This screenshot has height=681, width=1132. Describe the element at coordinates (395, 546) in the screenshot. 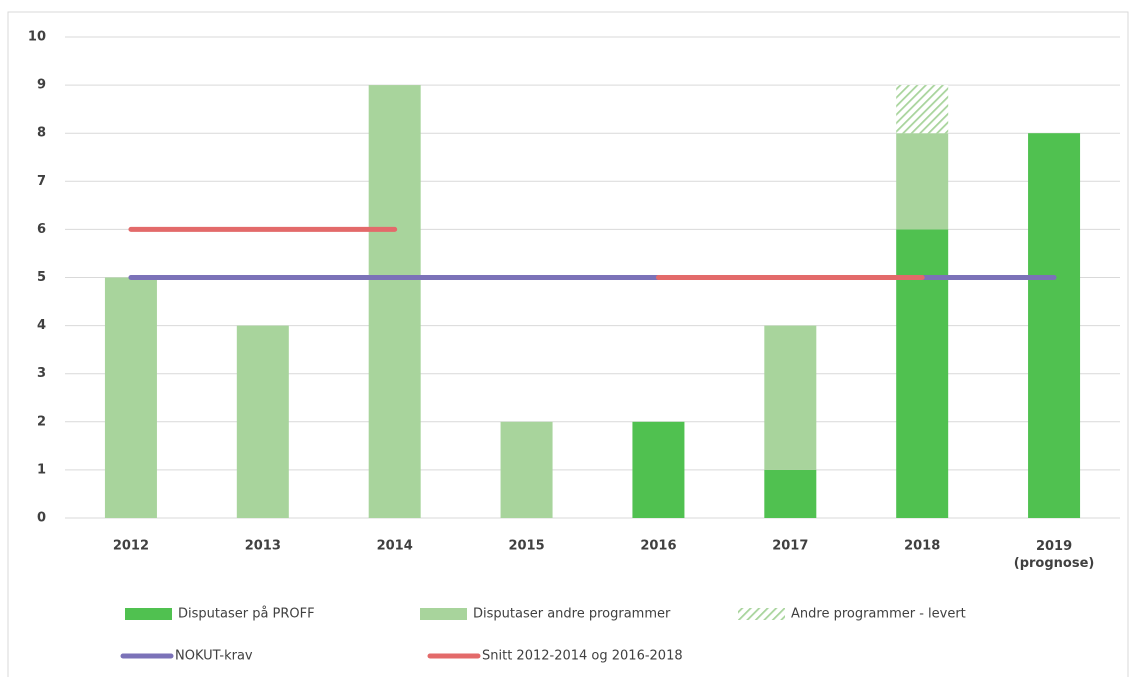

I see `x-tick-label: 2014` at that location.